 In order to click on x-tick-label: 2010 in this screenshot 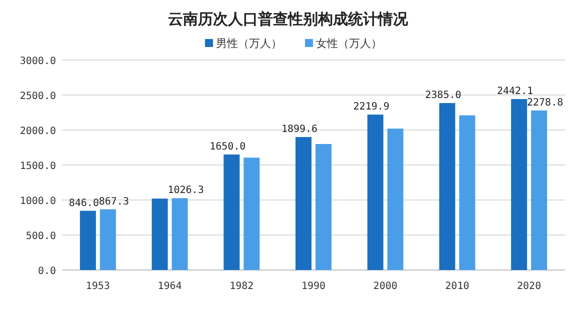, I will do `click(457, 286)`.